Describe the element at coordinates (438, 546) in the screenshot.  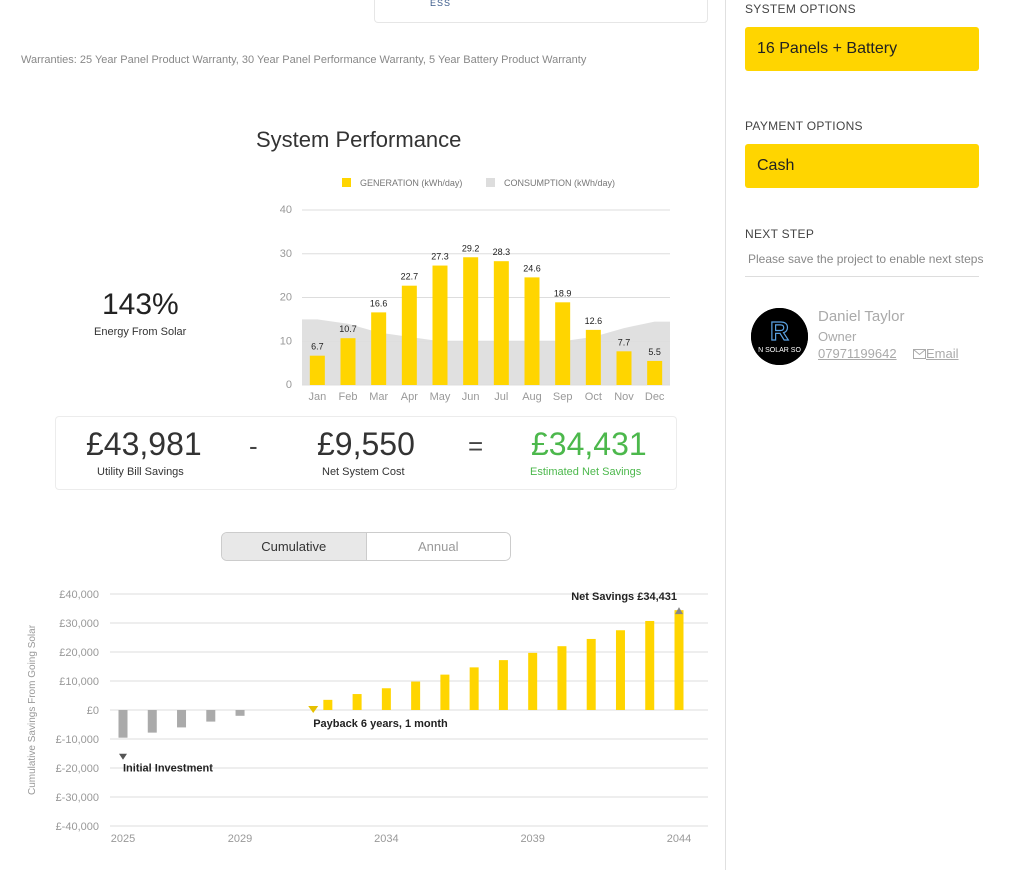
I see `tab-annual: Annual` at that location.